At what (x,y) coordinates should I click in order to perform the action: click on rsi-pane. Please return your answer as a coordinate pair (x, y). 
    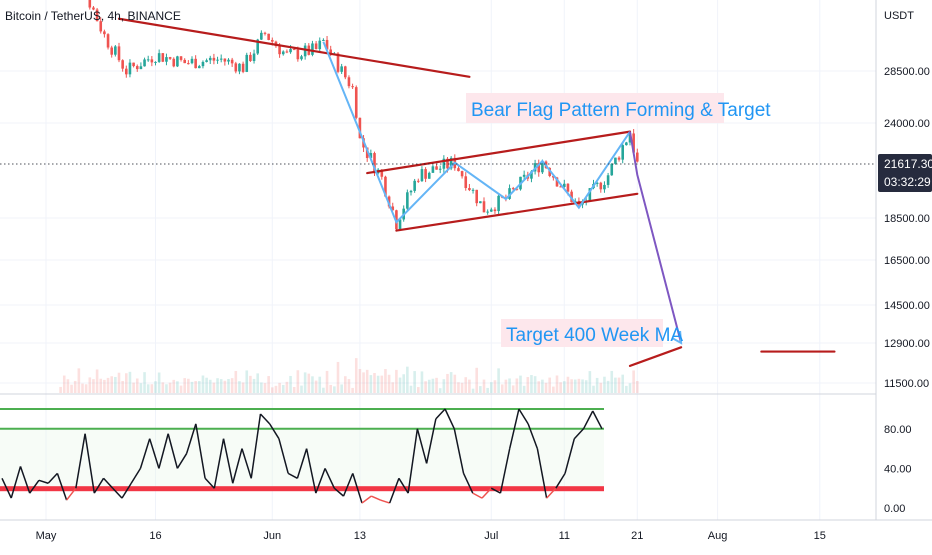
    Looking at the image, I should click on (302, 456).